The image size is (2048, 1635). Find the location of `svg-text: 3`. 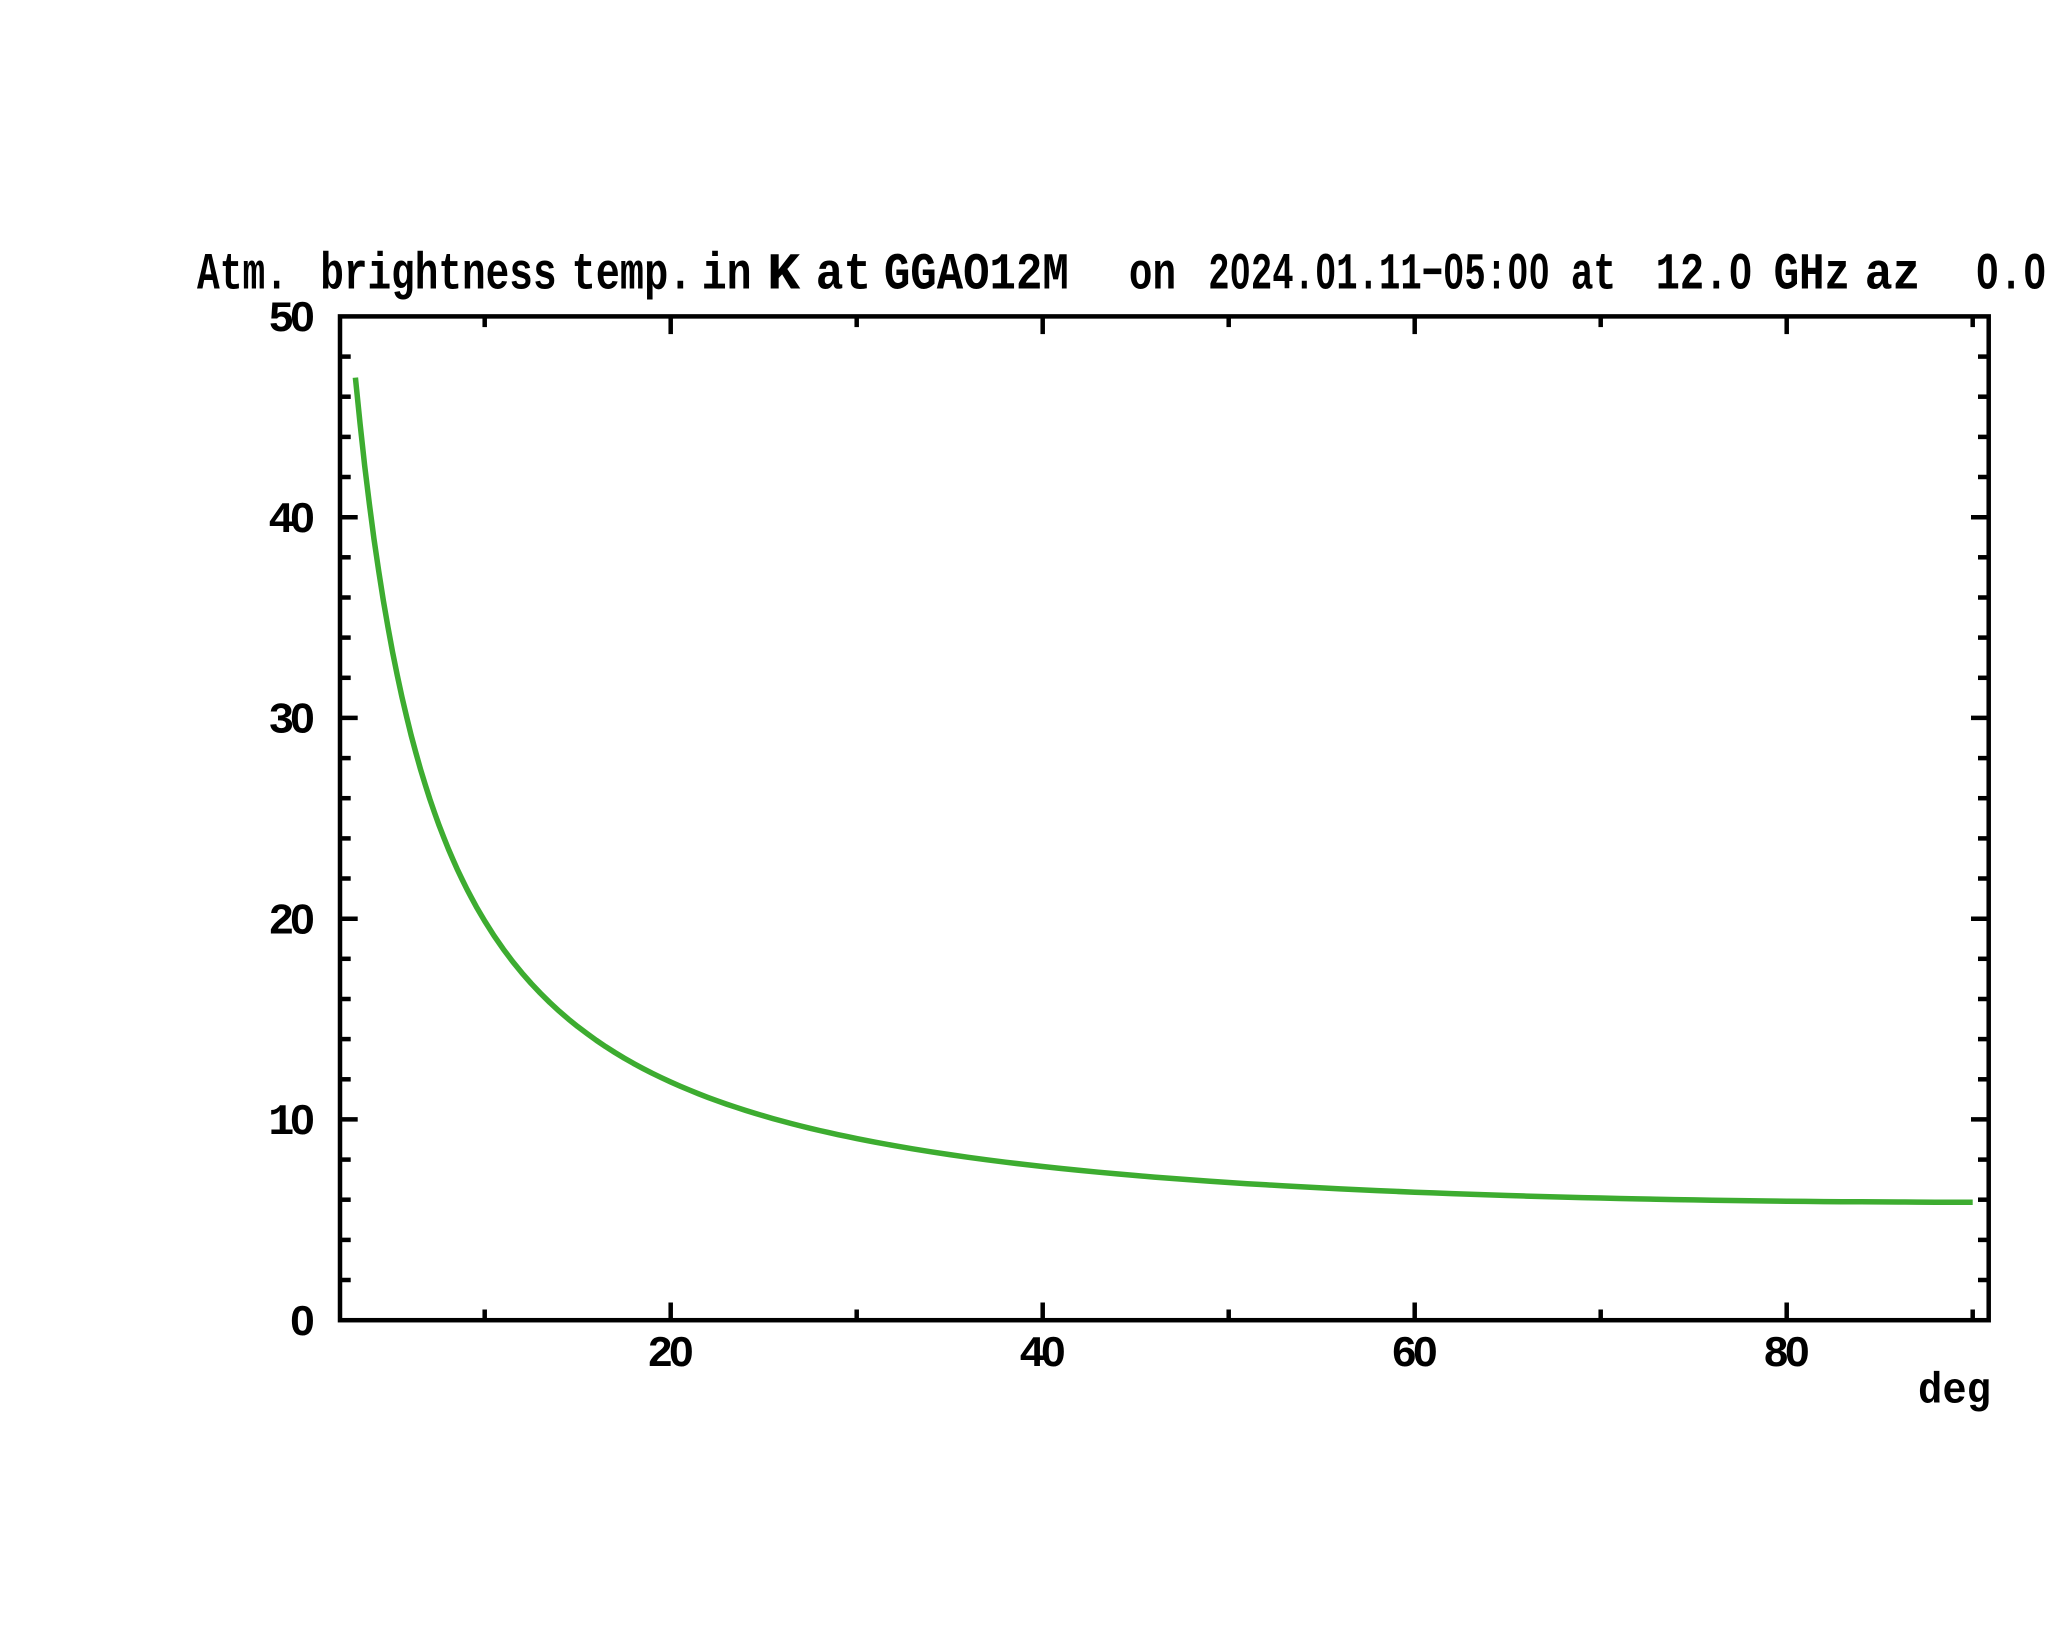

svg-text: 3 is located at coordinates (281, 722).